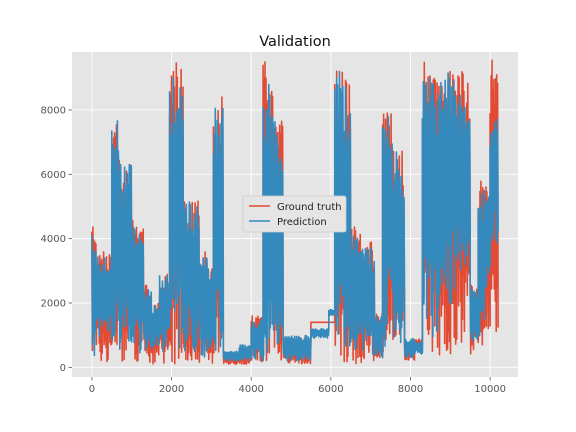 Image resolution: width=576 pixels, height=432 pixels. Describe the element at coordinates (309, 207) in the screenshot. I see `legend-label-ground-truth: Ground truth` at that location.